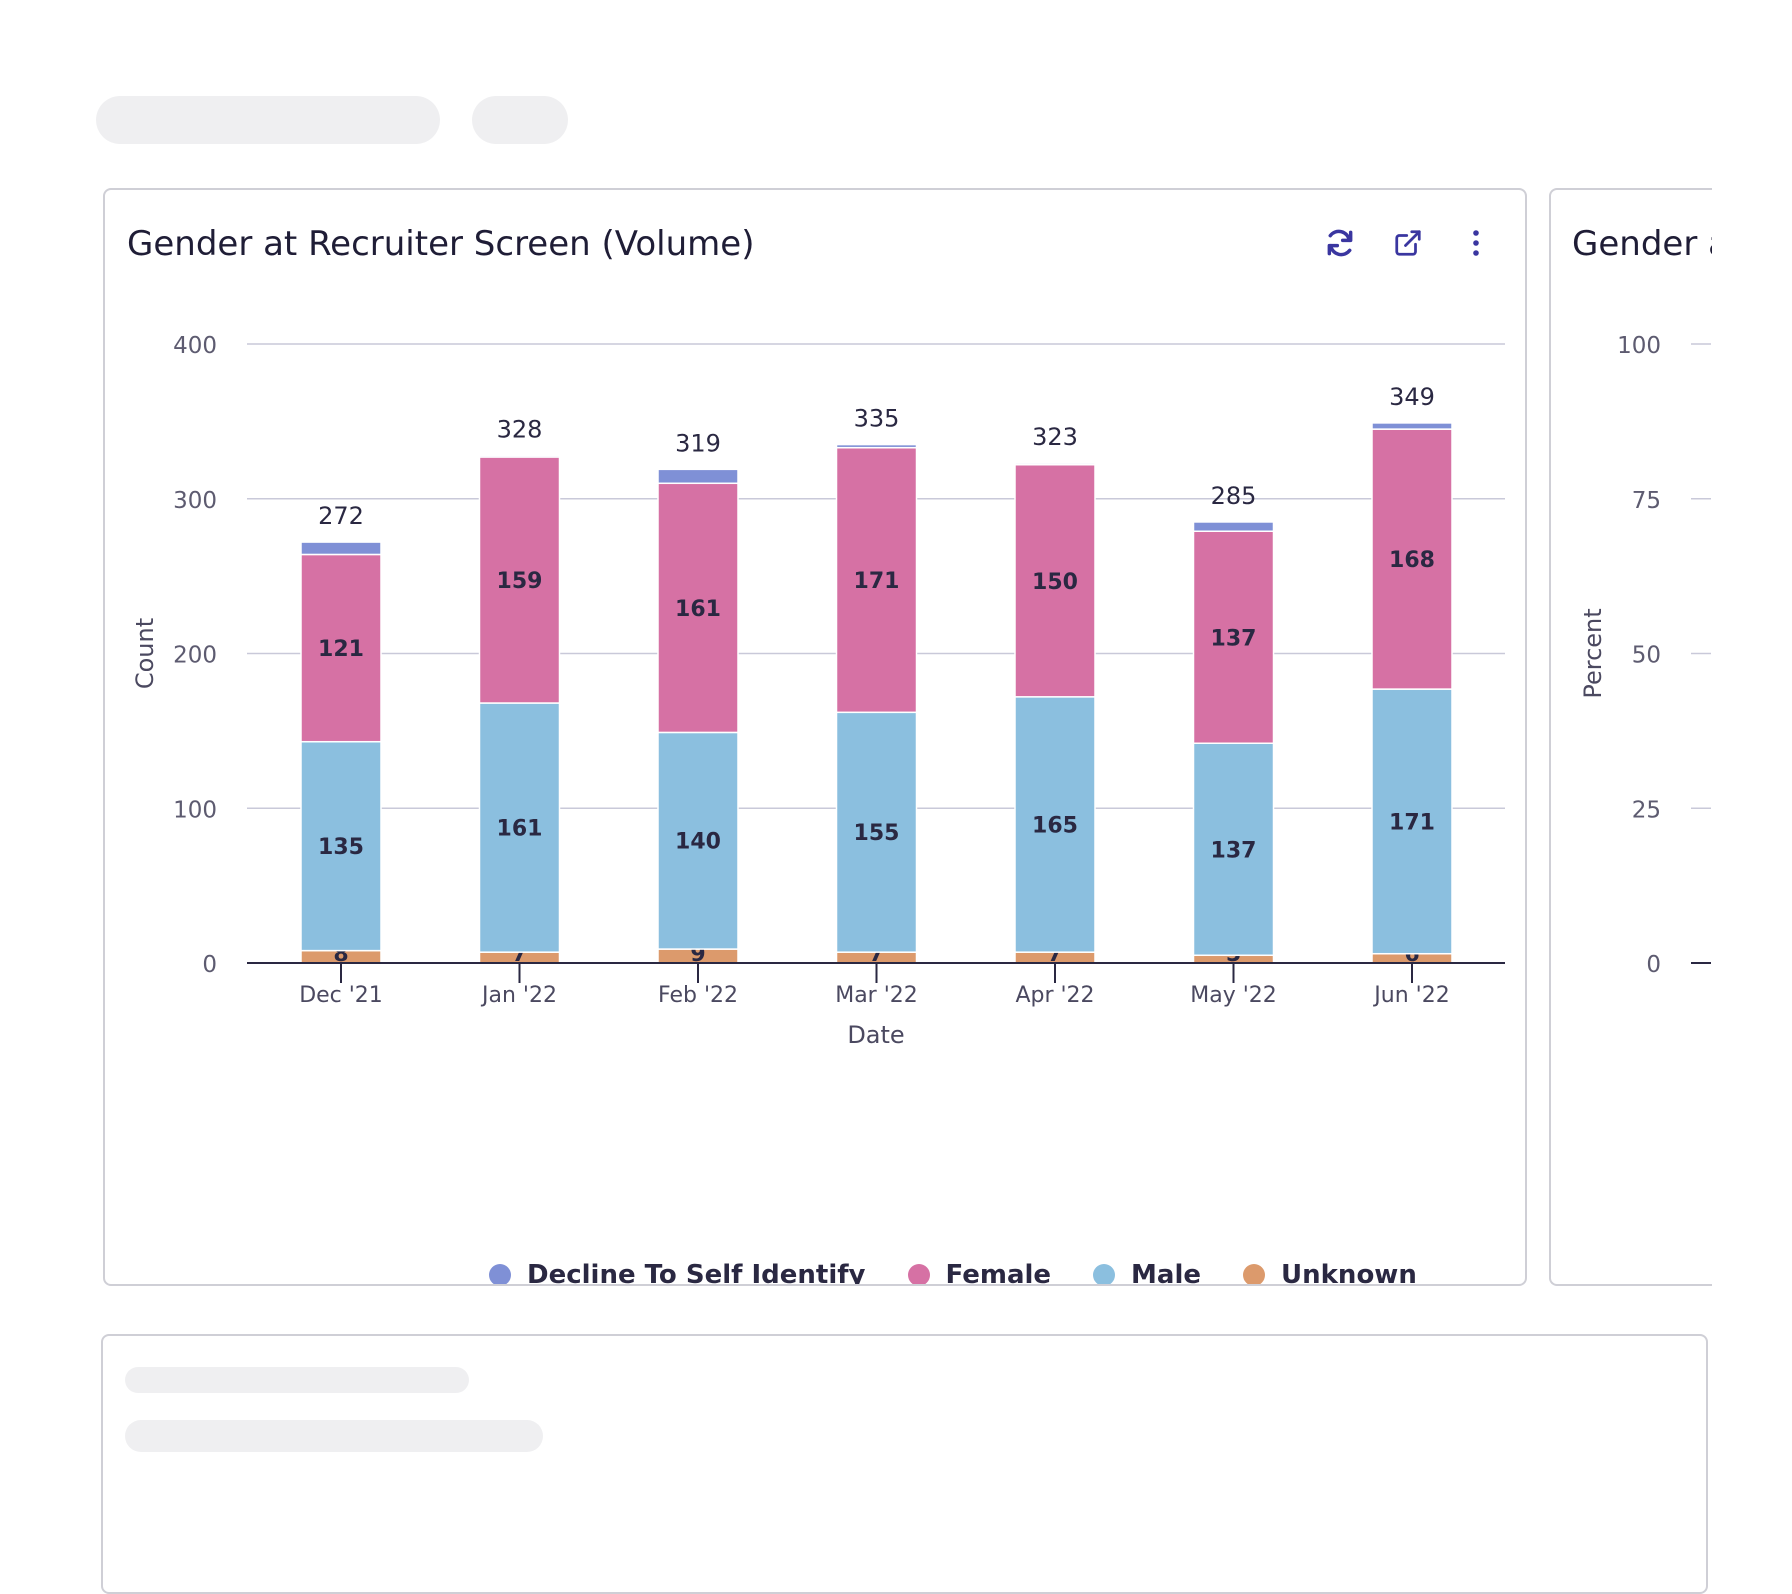 Image resolution: width=1792 pixels, height=1594 pixels. I want to click on legend-item: Unknown, so click(1330, 1273).